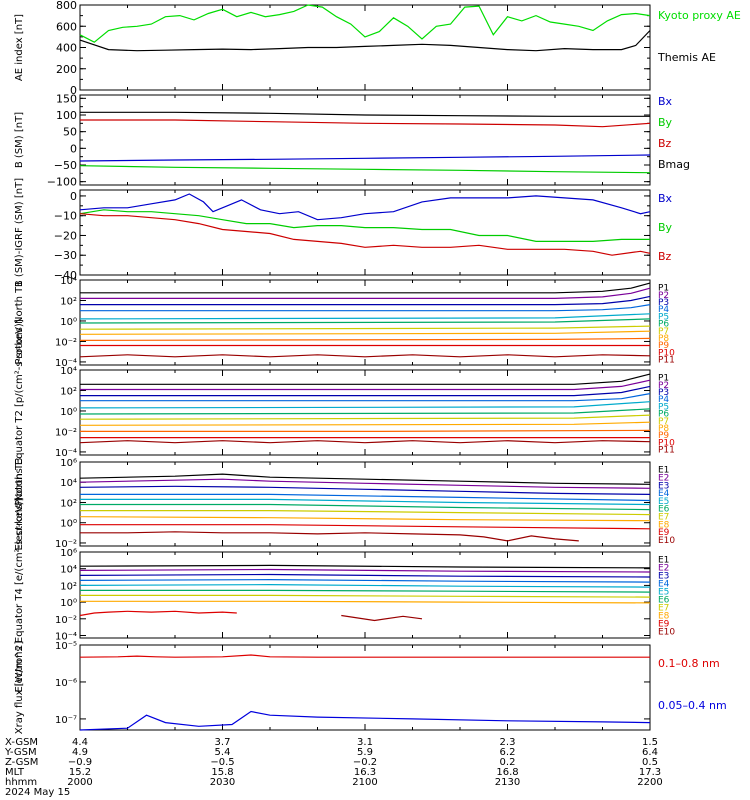  I want to click on ephemeris-value: 15.2, so click(80, 772).